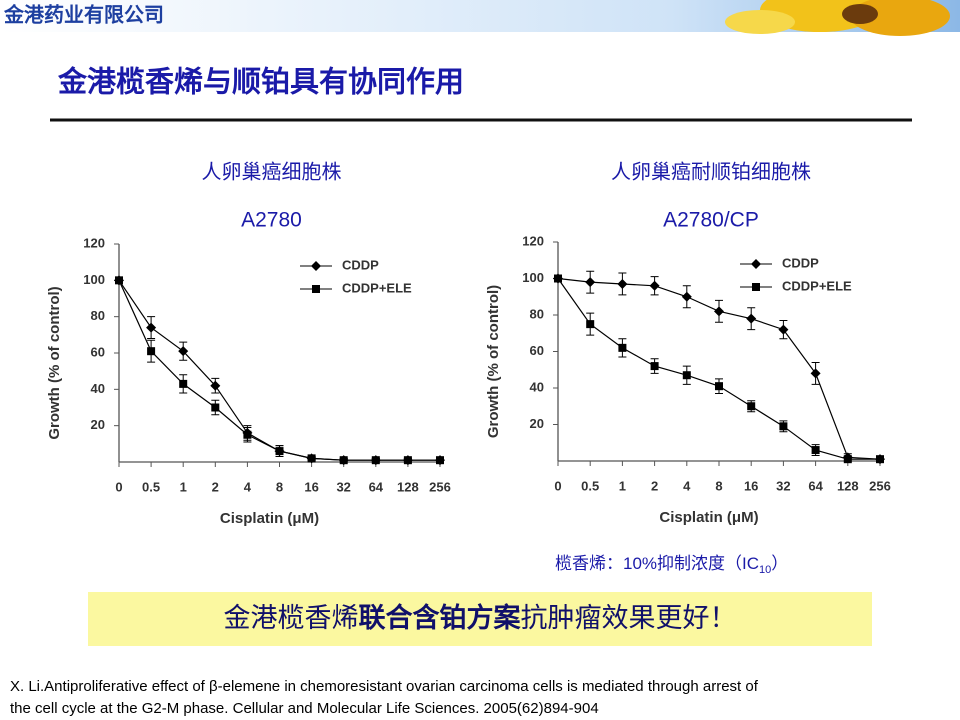 This screenshot has height=720, width=960. What do you see at coordinates (439, 618) in the screenshot?
I see `highlight-bold: 联合含铂方案` at bounding box center [439, 618].